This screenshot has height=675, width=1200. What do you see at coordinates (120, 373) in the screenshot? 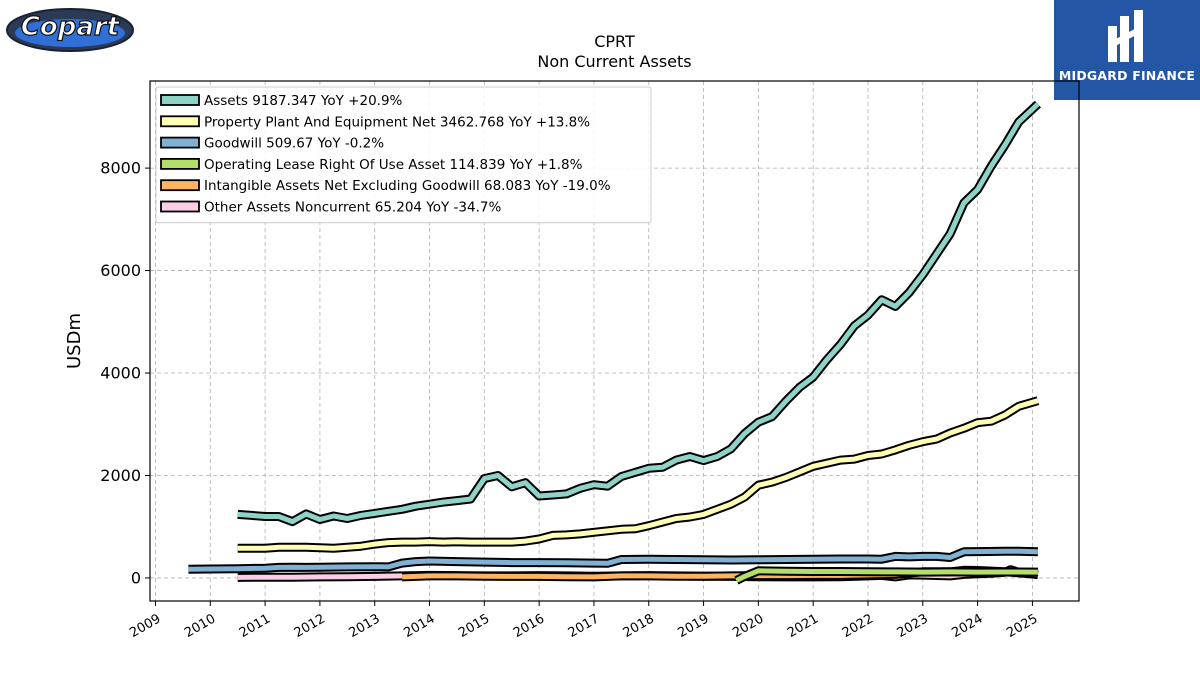
I see `y-tick-label: 4000` at bounding box center [120, 373].